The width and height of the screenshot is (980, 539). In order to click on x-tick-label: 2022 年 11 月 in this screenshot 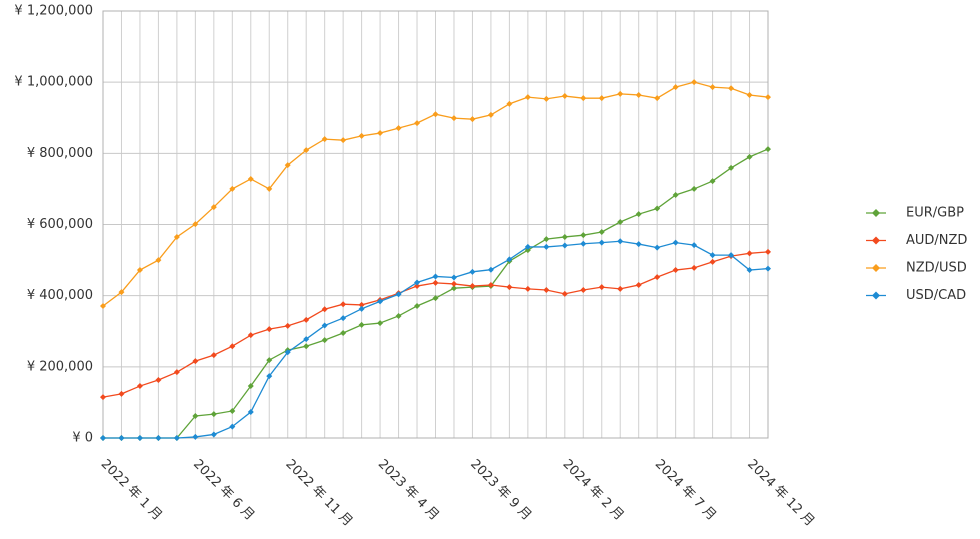, I will do `click(318, 493)`.